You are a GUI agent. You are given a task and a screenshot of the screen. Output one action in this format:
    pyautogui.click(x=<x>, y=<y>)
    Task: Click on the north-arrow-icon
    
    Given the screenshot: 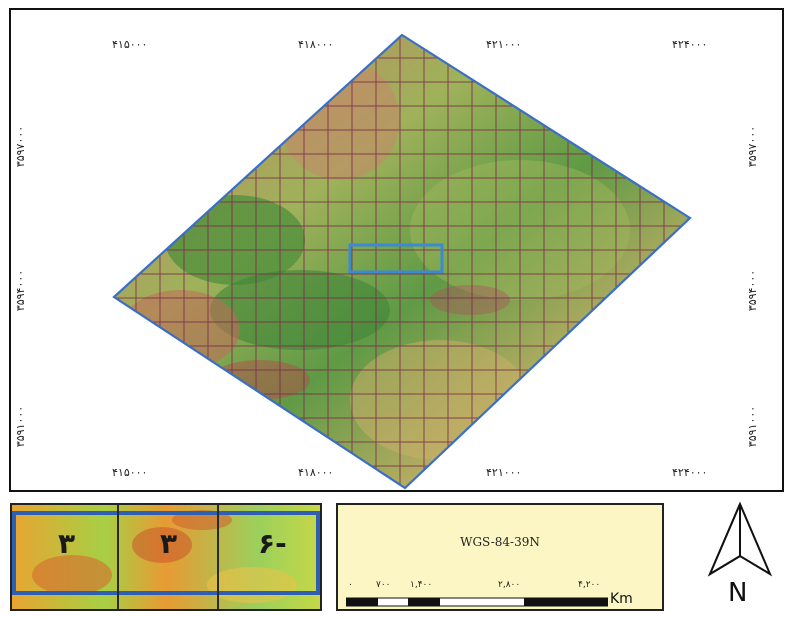 What is the action you would take?
    pyautogui.click(x=740, y=539)
    